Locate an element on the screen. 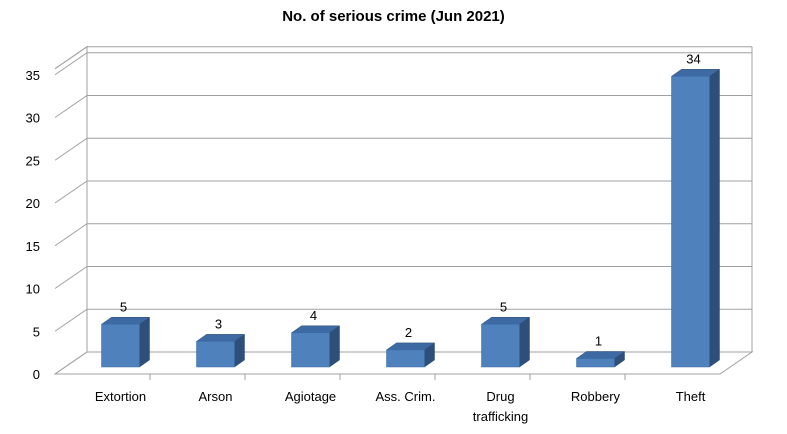 The image size is (787, 434). data-label: 4 is located at coordinates (313, 315).